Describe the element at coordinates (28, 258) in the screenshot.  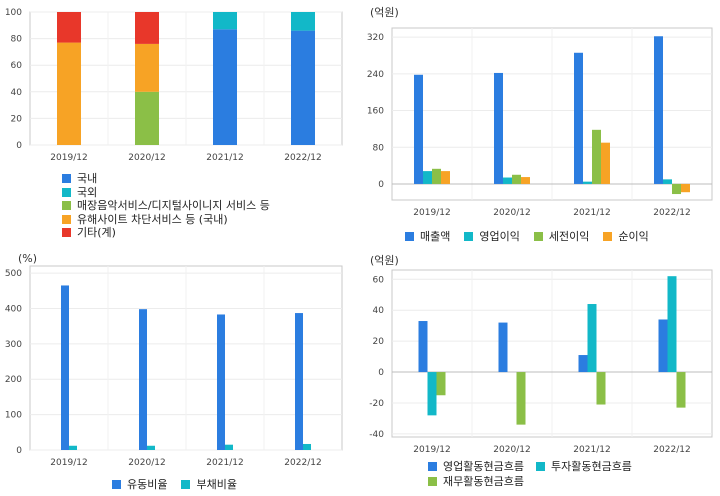
I see `ratio-unit-label: (%)` at that location.